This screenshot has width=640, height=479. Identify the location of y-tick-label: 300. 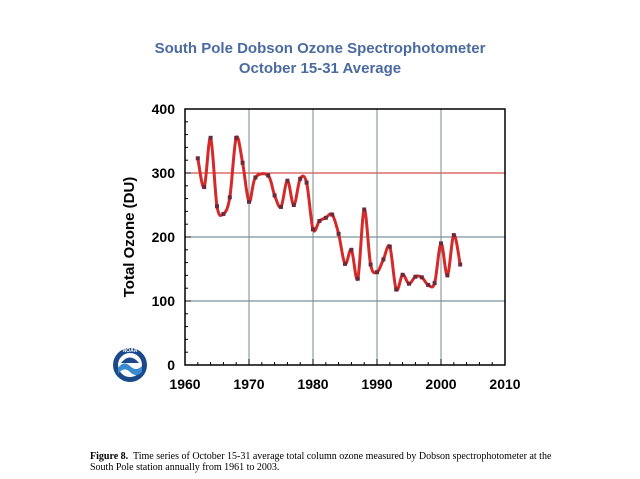
(164, 173).